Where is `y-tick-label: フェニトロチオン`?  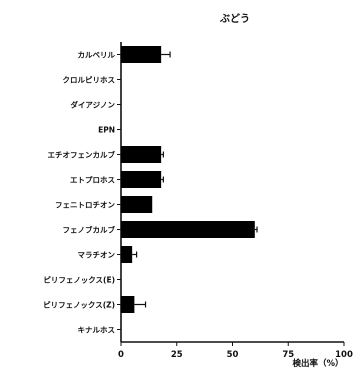 y-tick-label: フェニトロチオン is located at coordinates (85, 205).